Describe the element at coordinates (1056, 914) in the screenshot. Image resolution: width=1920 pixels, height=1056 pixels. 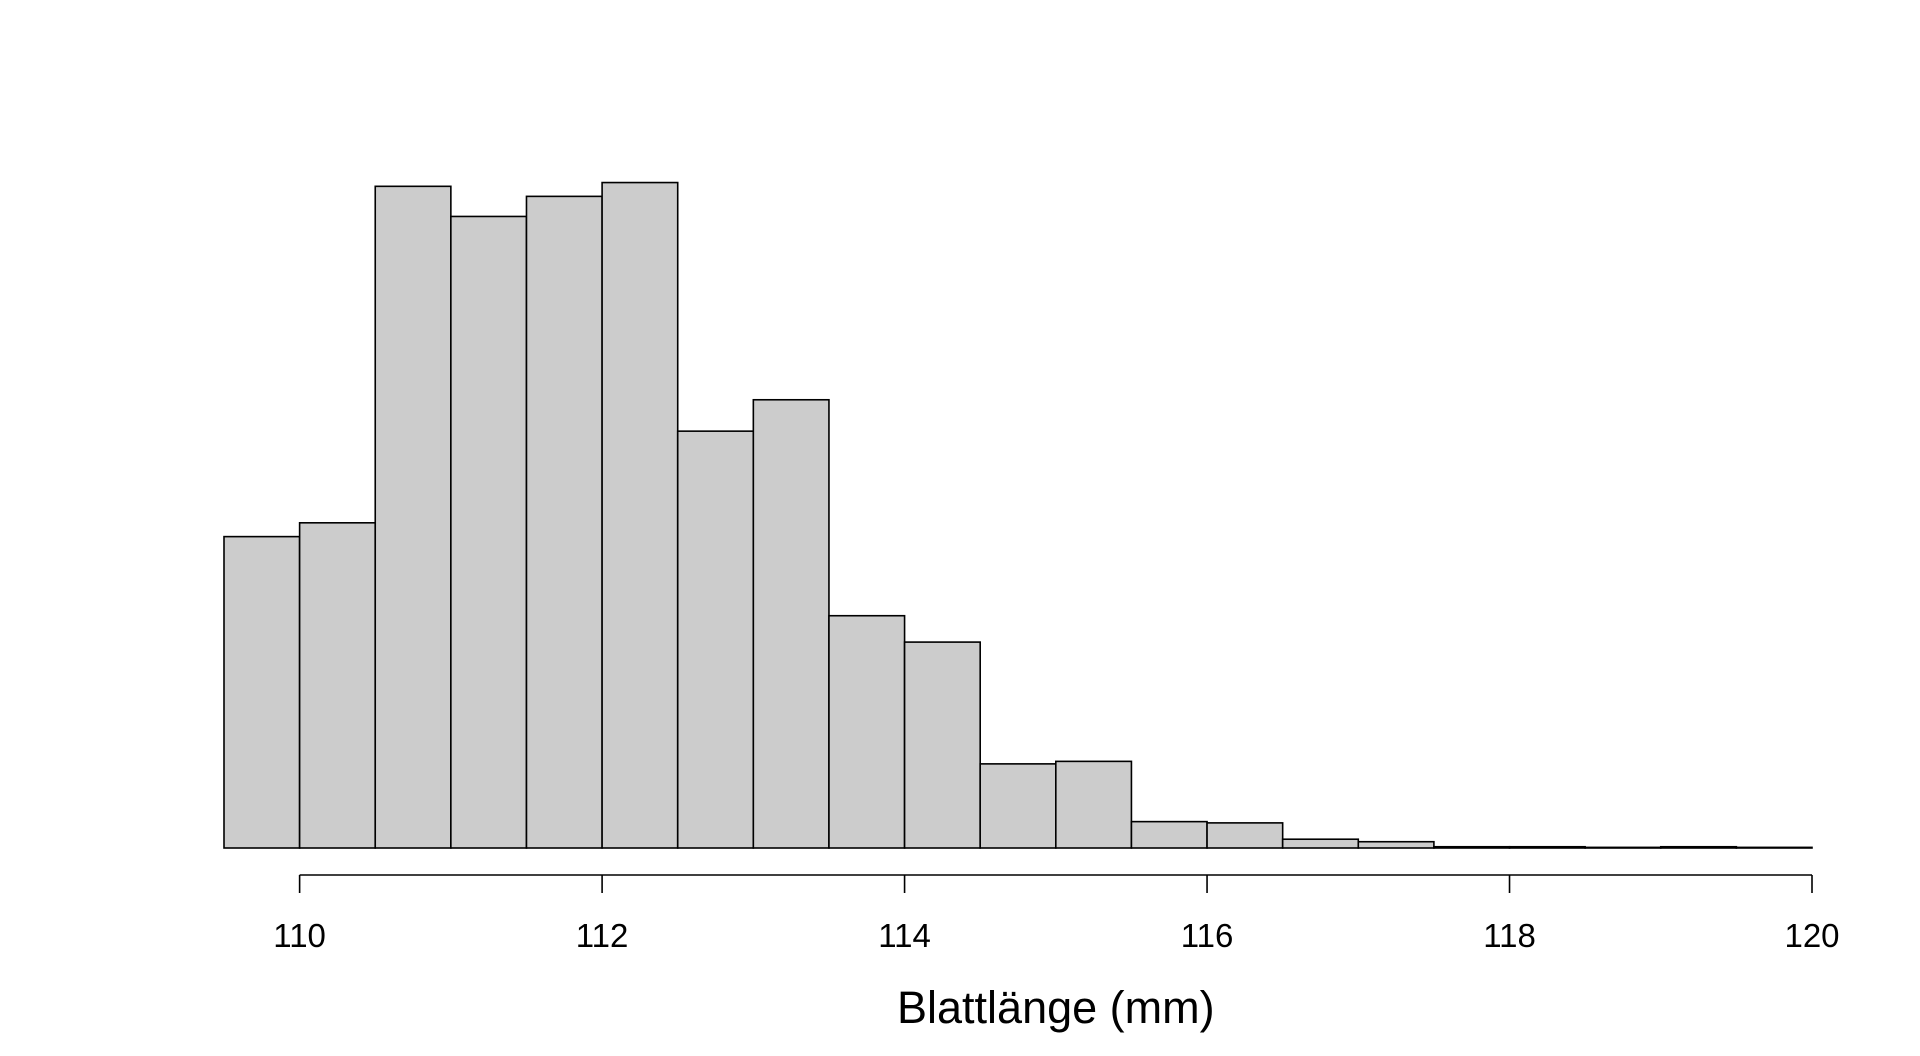
I see `x-axis: 110 112 114 116 118 120` at that location.